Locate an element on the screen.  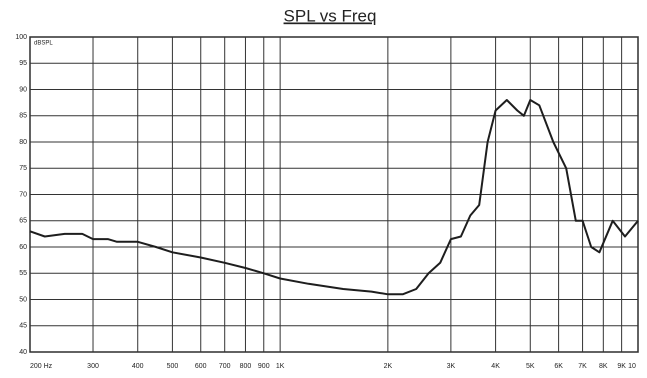
y-tick-label: 60 is located at coordinates (23, 247).